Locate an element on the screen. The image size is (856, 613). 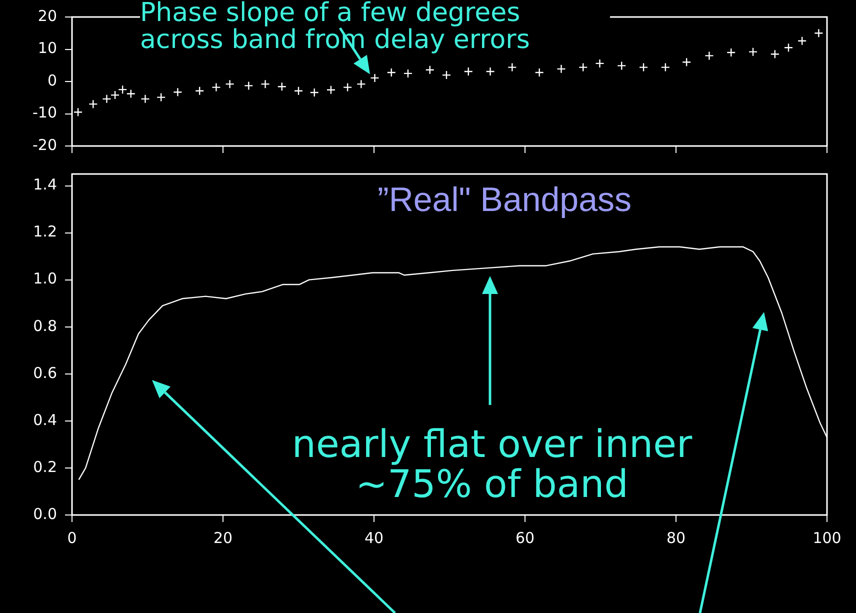
x-tick-label: 0 is located at coordinates (72, 537).